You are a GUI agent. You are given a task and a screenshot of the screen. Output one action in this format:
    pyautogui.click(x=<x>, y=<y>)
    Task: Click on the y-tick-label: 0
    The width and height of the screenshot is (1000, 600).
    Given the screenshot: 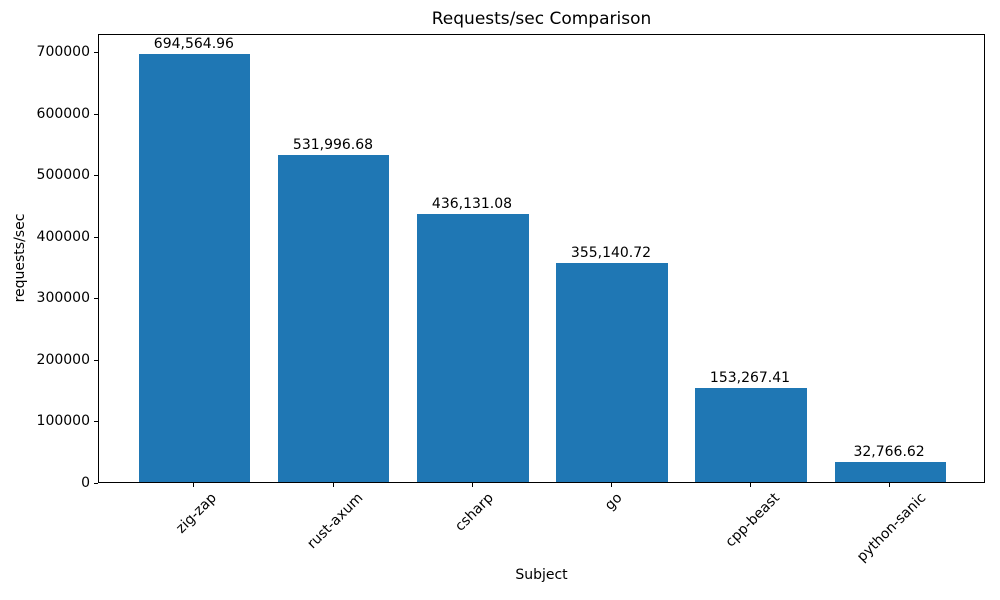 What is the action you would take?
    pyautogui.click(x=85, y=483)
    